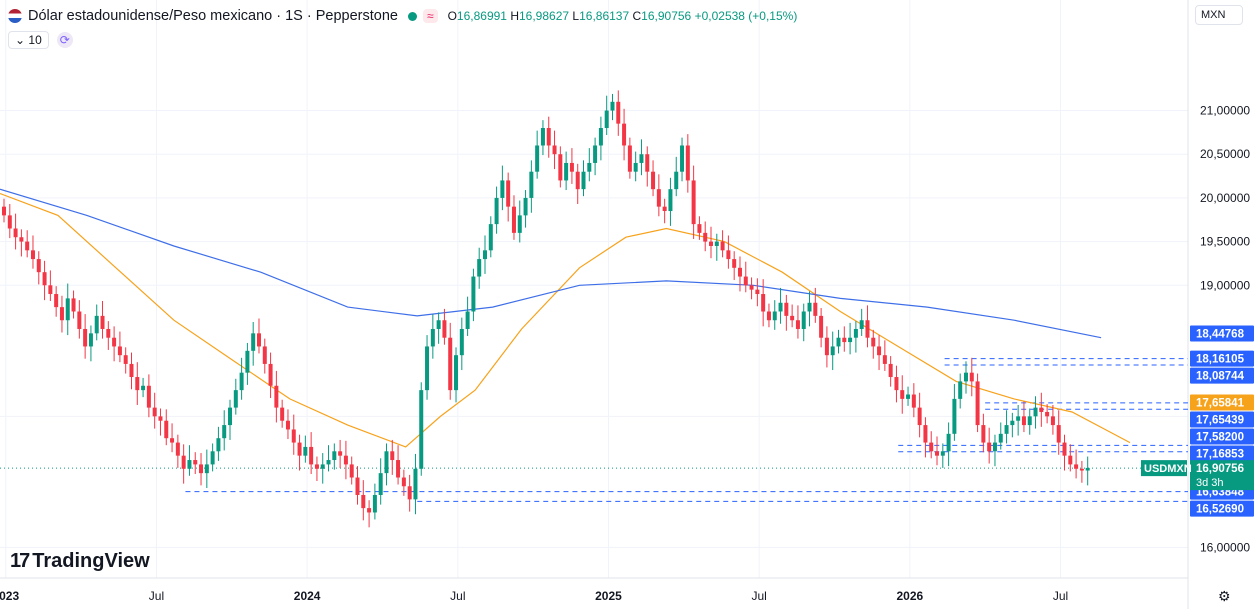 Image resolution: width=1258 pixels, height=609 pixels. I want to click on settings-gear-icon: ⚙, so click(1224, 596).